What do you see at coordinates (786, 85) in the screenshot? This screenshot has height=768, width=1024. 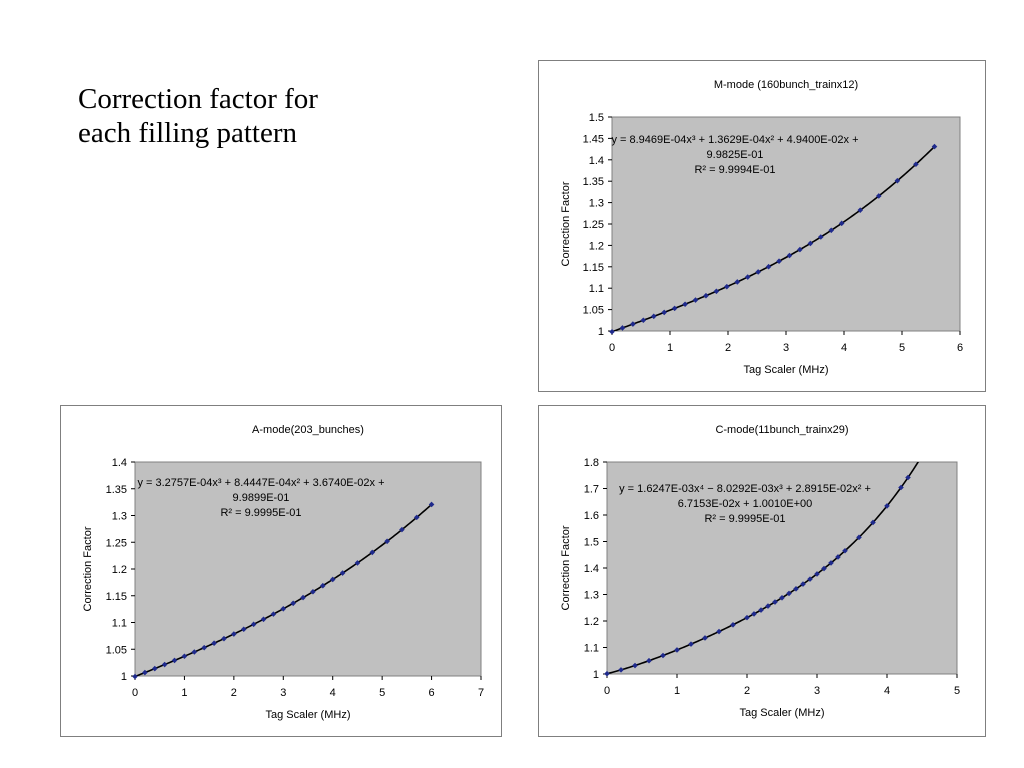 I see `chart-title: M-mode (160bunch_trainx12)` at bounding box center [786, 85].